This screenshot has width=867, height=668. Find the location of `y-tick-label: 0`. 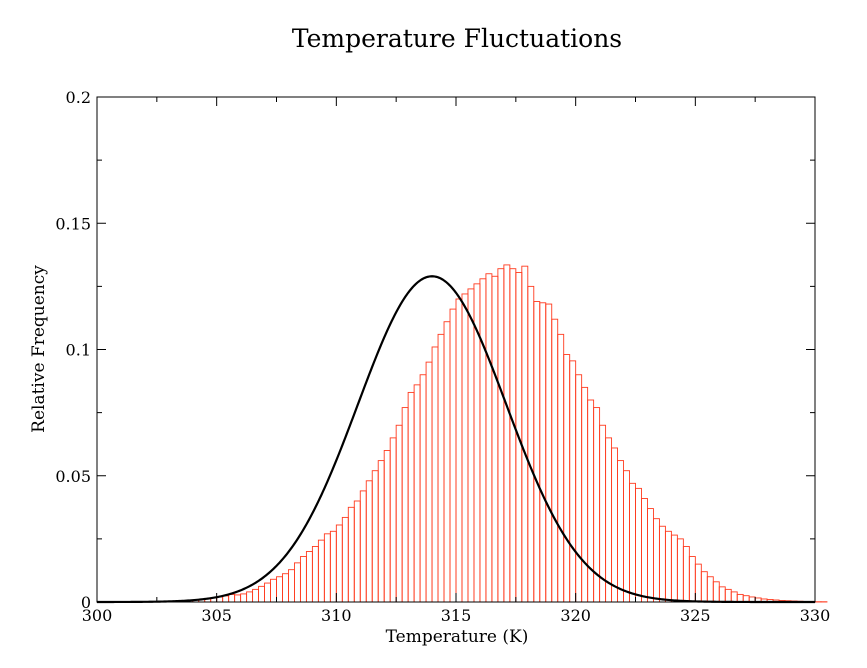

y-tick-label: 0 is located at coordinates (86, 602).